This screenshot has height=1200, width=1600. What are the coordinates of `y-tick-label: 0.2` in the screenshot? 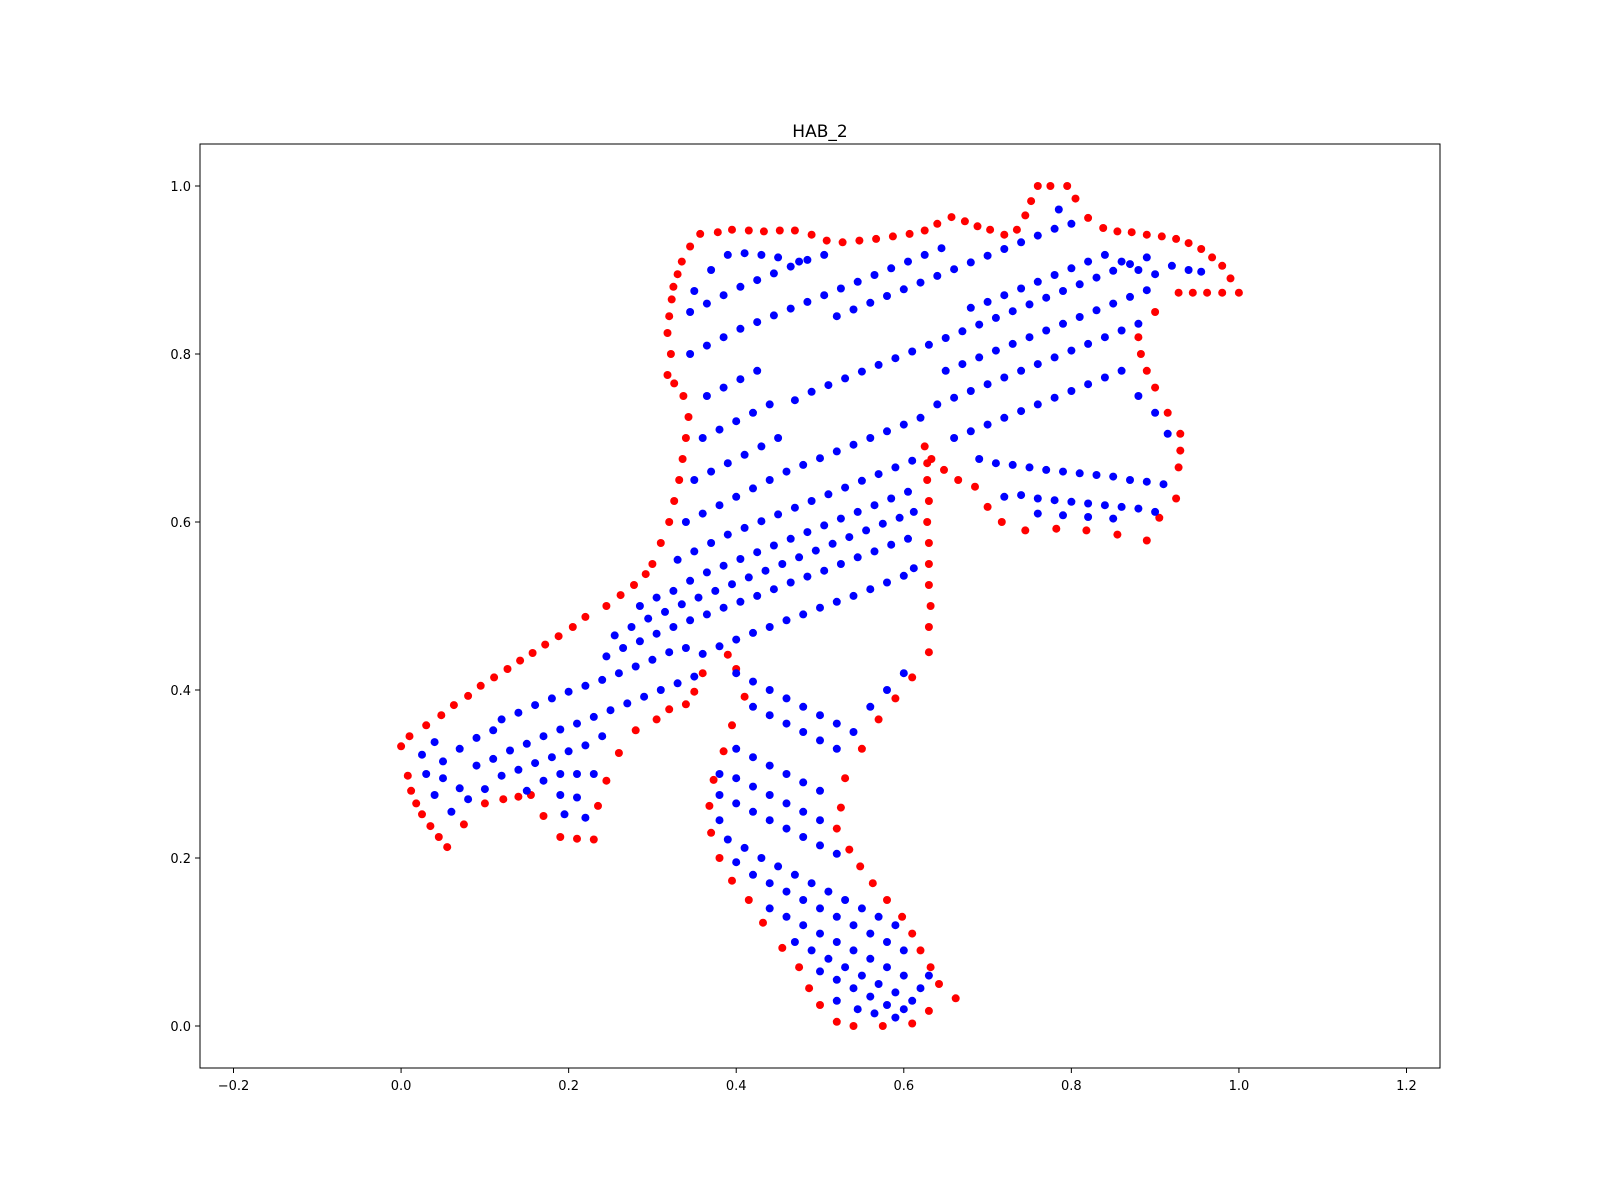 It's located at (180, 859).